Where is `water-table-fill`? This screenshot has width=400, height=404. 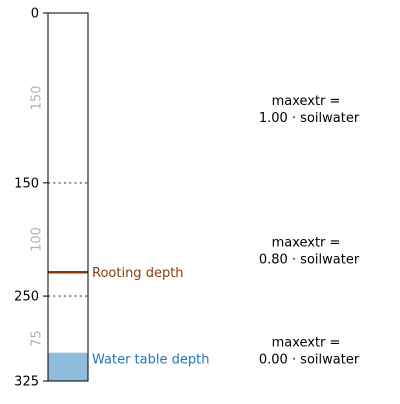 water-table-fill is located at coordinates (68, 366).